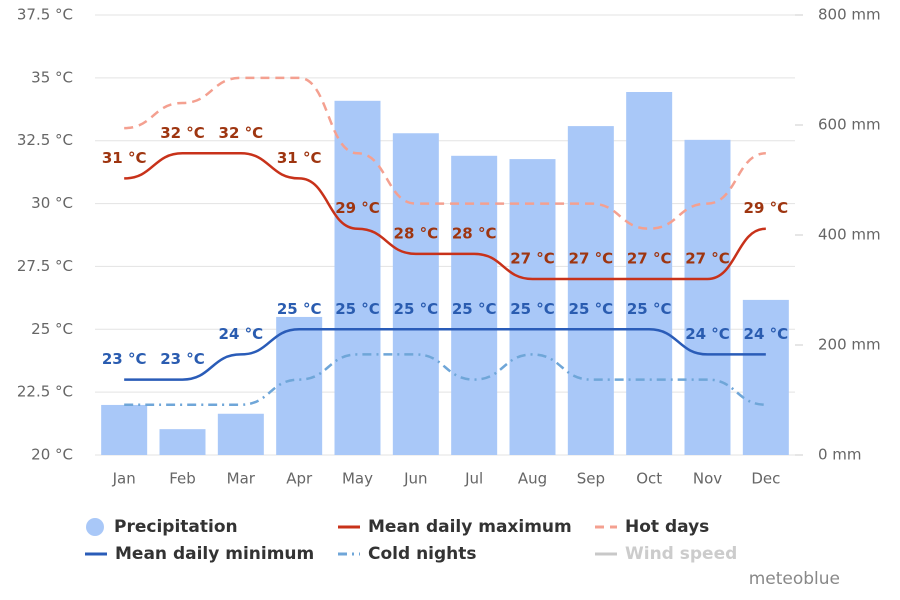 The image size is (900, 600). I want to click on y-tick-label: 25 °C, so click(52, 329).